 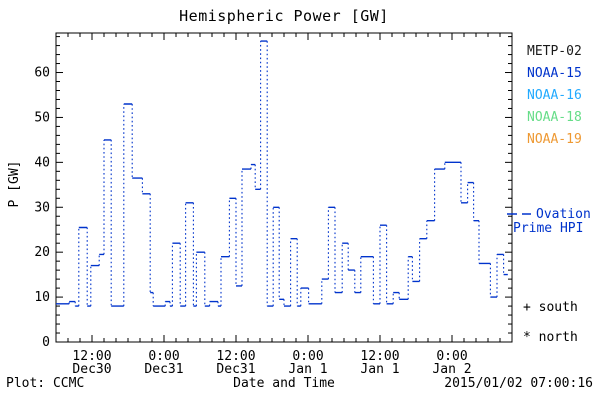 What do you see at coordinates (554, 95) in the screenshot?
I see `legend-item-noaa-16: NOAA-16` at bounding box center [554, 95].